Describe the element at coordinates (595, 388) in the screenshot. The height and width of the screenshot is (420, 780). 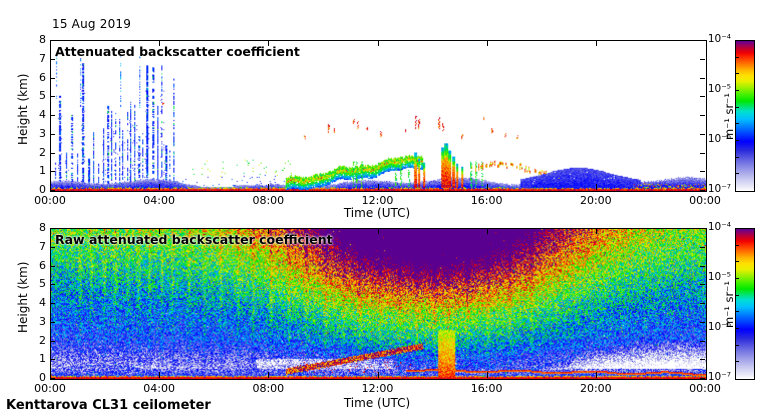
I see `x-tick-label: 20:00` at that location.